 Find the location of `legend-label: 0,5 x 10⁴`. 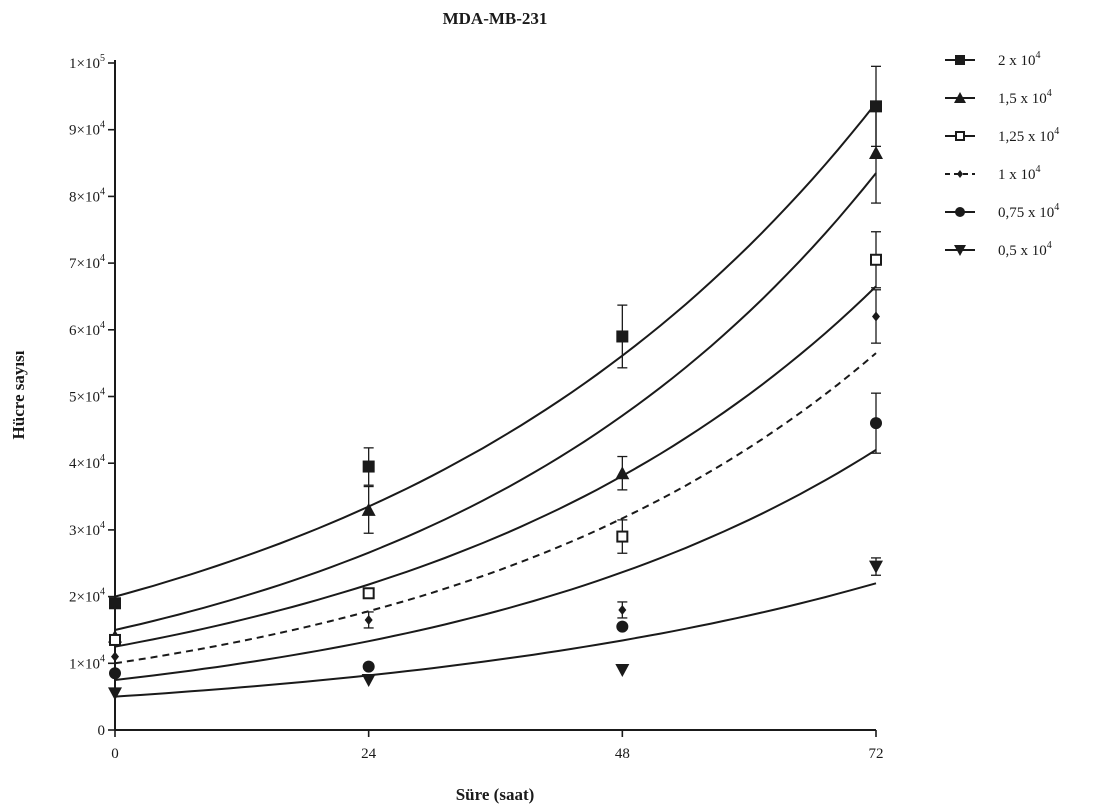

legend-label: 0,5 x 10⁴ is located at coordinates (1025, 249).